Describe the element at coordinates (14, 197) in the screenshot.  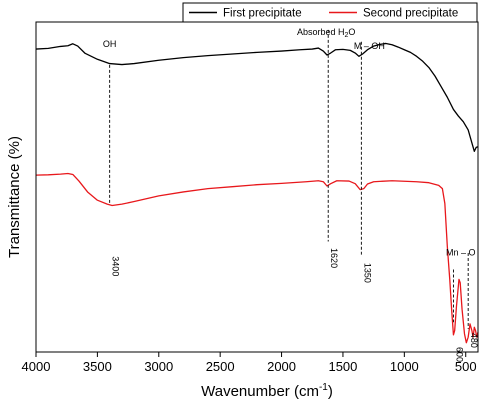
I see `y-axis-title: Transmittance (%)` at that location.